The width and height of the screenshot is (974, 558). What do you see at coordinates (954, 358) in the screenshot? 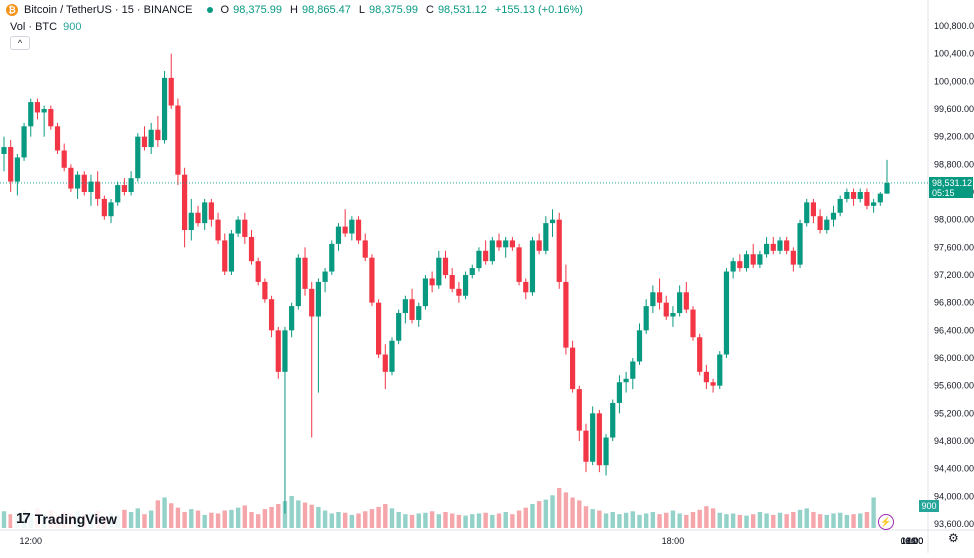
I see `y-tick-label: 96,000.00` at bounding box center [954, 358].